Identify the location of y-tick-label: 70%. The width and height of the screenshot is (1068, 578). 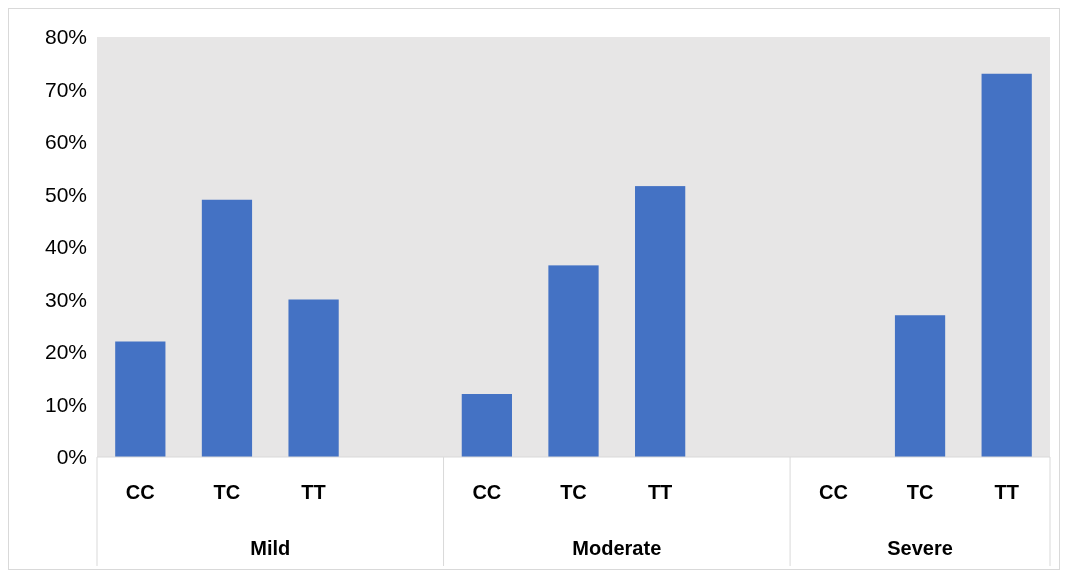
(65, 89).